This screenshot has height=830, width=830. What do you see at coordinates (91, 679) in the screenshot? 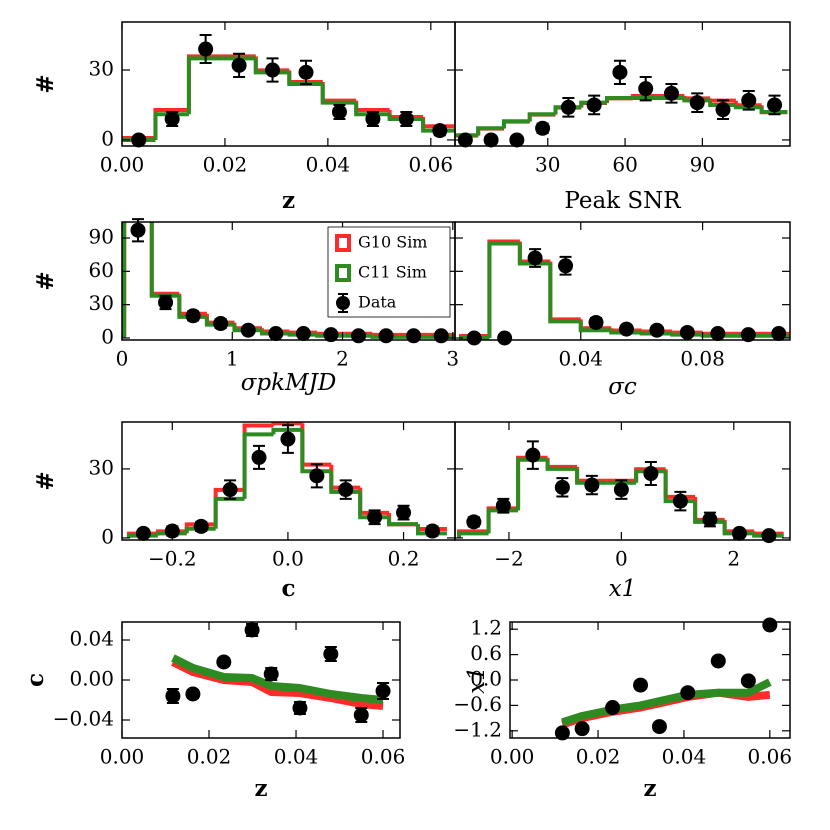
I see `y-tick-label: 0.00` at bounding box center [91, 679].